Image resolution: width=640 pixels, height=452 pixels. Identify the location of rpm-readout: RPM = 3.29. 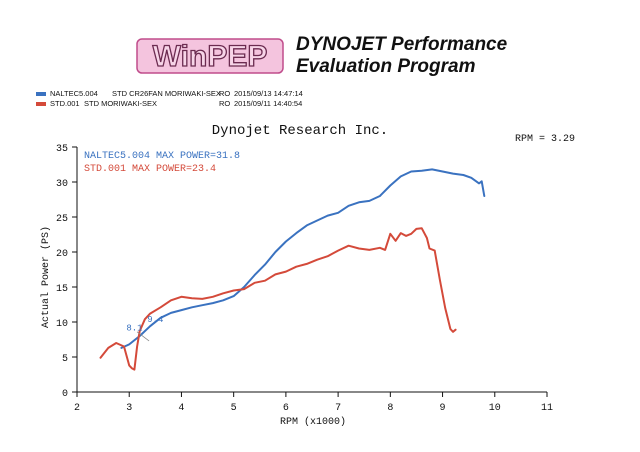
(545, 139).